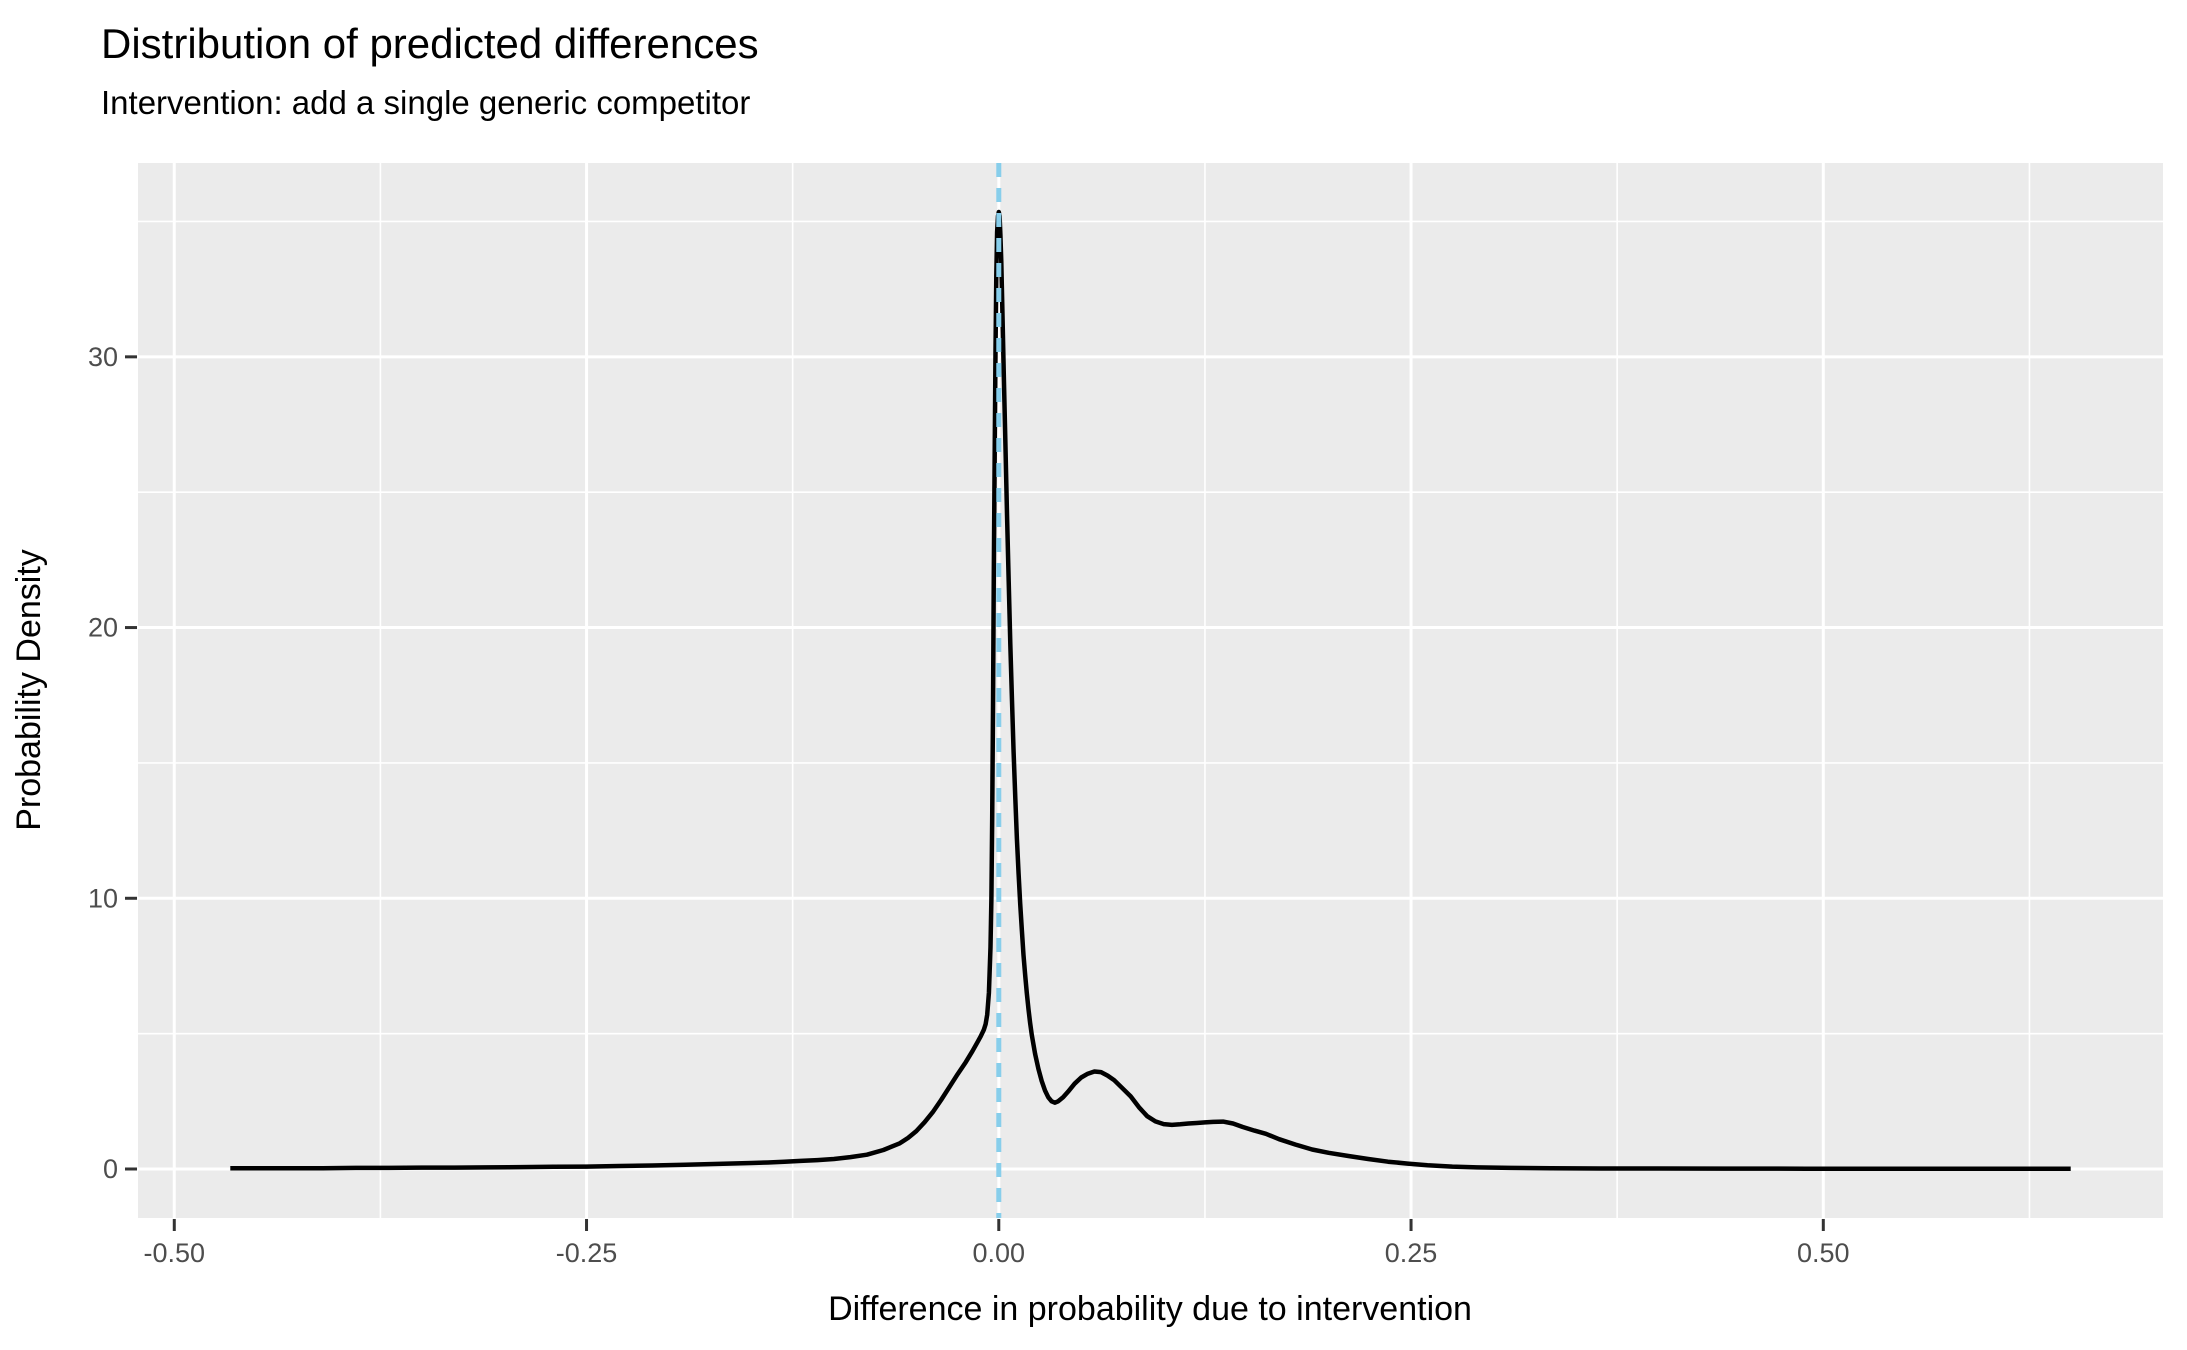 The height and width of the screenshot is (1350, 2187). Describe the element at coordinates (430, 43) in the screenshot. I see `chart-title: Distribution of predicted differences` at that location.